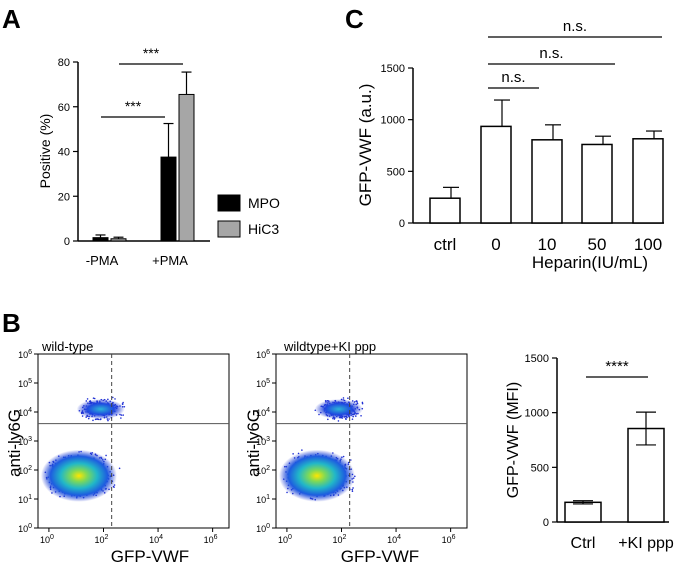  Describe the element at coordinates (64, 108) in the screenshot. I see `panel-a-y-tick-label: 60` at that location.